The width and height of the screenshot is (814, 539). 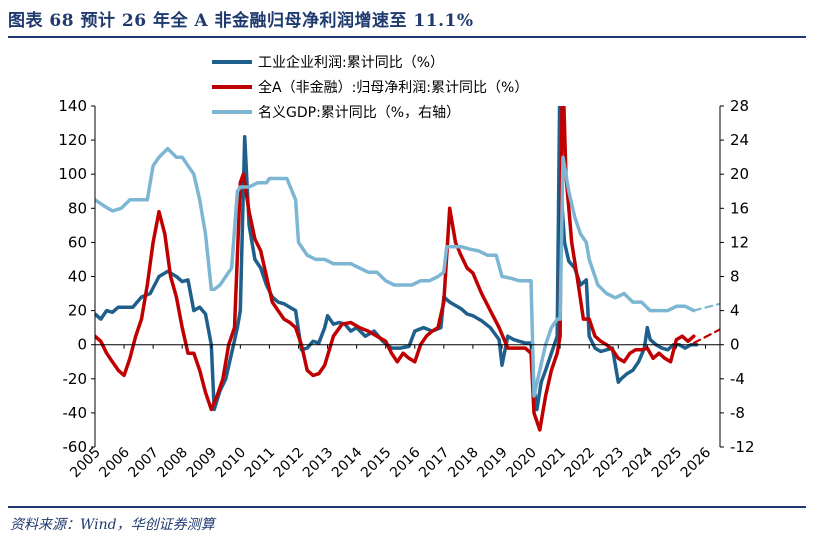 What do you see at coordinates (735, 345) in the screenshot?
I see `y-right-tick-label: 0` at bounding box center [735, 345].